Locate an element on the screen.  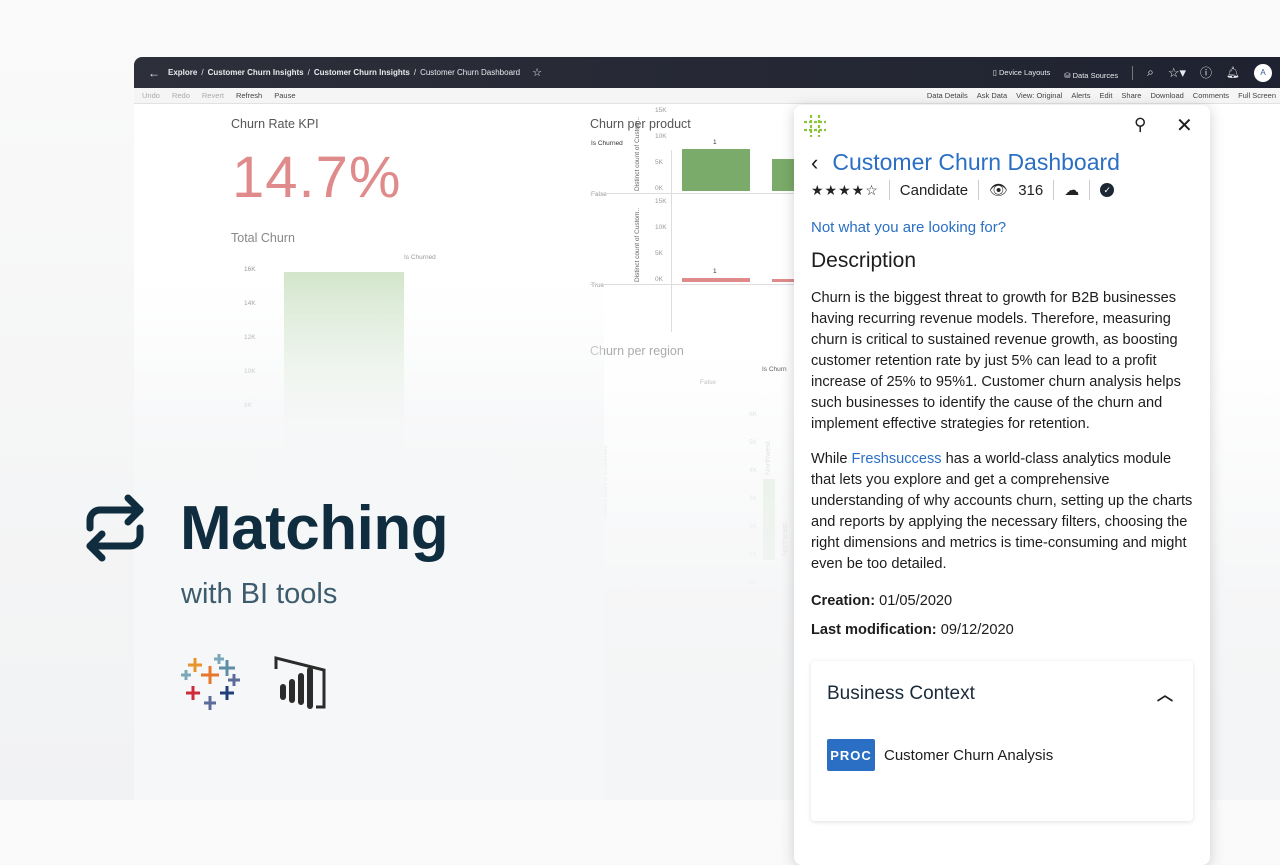
data-sources-label: Data Sources is located at coordinates (1095, 75).